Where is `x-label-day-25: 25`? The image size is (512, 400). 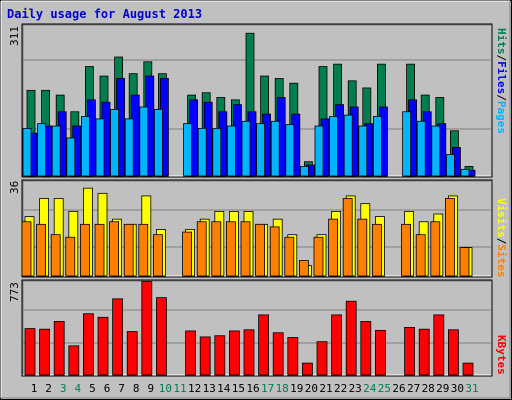 x-label-day-25: 25 is located at coordinates (384, 388).